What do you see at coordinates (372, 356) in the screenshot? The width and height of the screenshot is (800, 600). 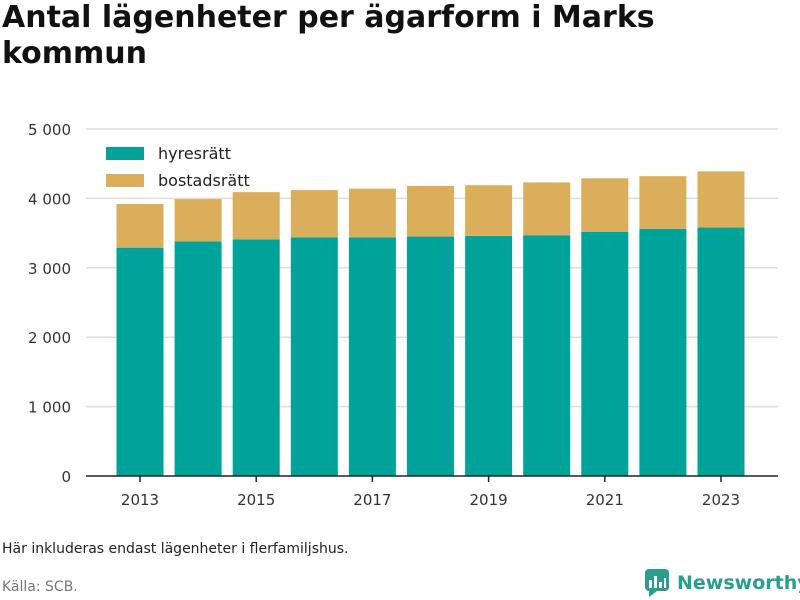 I see `bar-hyresratt-2017` at bounding box center [372, 356].